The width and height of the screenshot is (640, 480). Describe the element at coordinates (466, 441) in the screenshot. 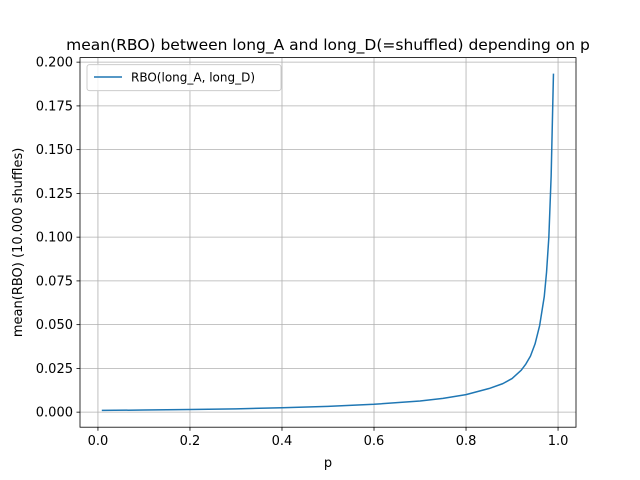

I see `x-tick-label: 0.8` at that location.